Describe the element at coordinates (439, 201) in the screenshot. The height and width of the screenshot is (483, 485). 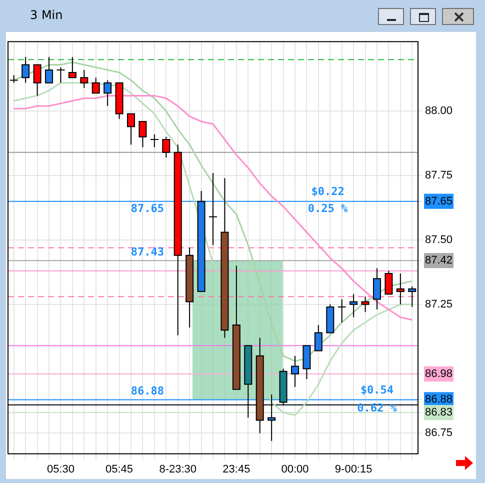
I see `y-tick-label: 87.65` at that location.